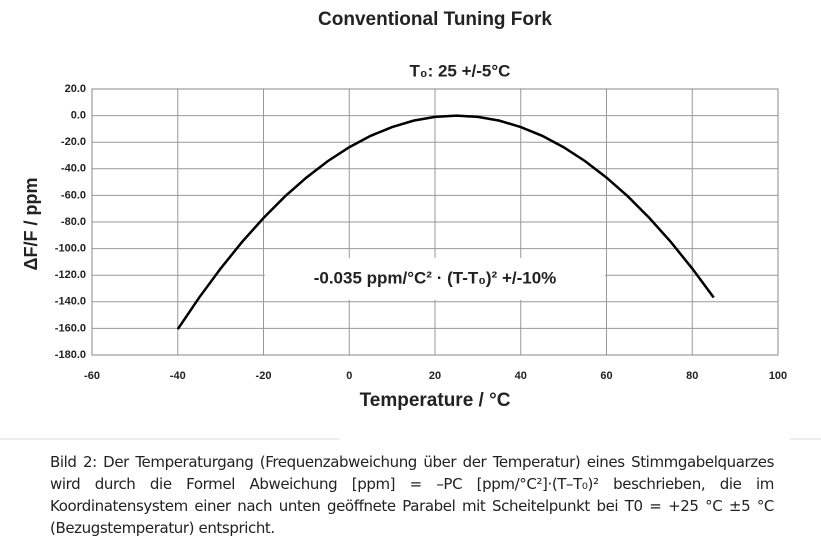 This screenshot has height=550, width=821. What do you see at coordinates (778, 376) in the screenshot?
I see `x-tick-label: 100` at bounding box center [778, 376].